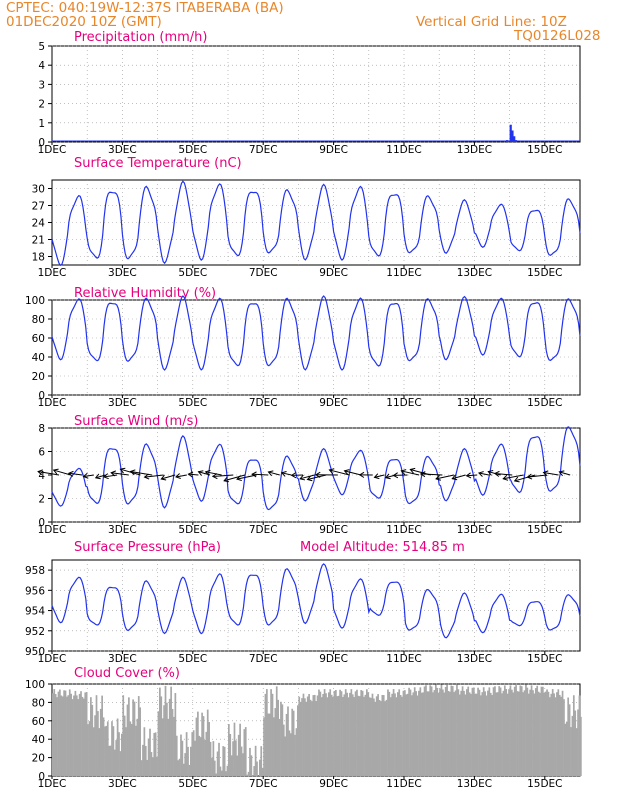 Image resolution: width=618 pixels, height=800 pixels. I want to click on y-tick-label: 4, so click(41, 476).